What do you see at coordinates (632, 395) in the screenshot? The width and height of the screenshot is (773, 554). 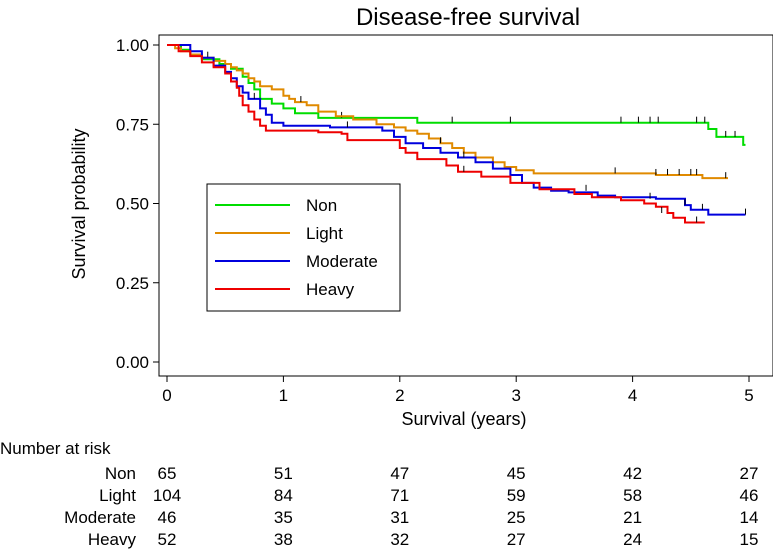 I see `x-tick-label: 4` at bounding box center [632, 395].